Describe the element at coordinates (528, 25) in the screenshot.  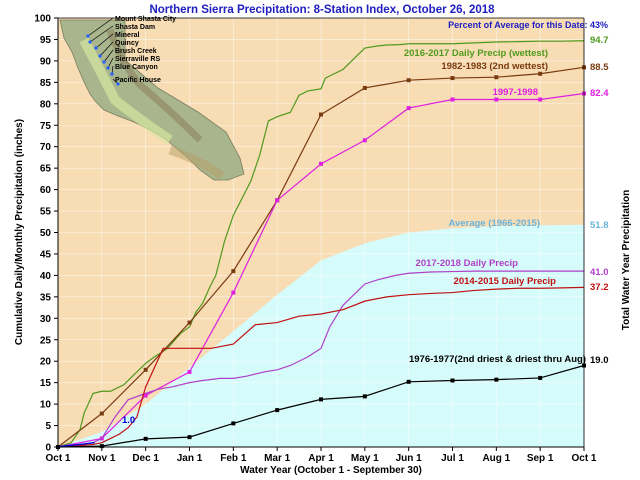
I see `chart-subtitle: Percent of Average for this Date: 43%` at that location.